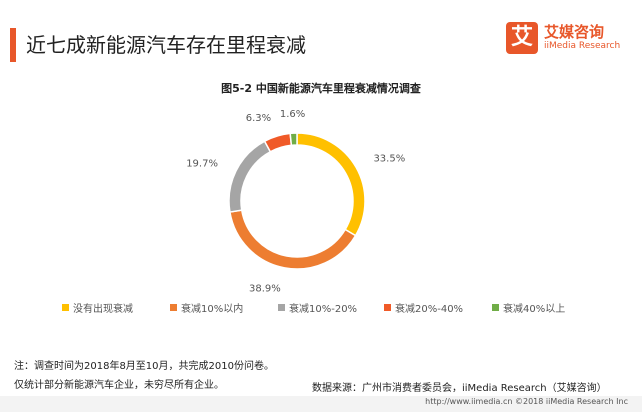 The image size is (642, 412). I want to click on chart-legend: 没有出现衰减 衰减10%以内 衰减10%-20% 衰减20%-40% 衰减40%以上, so click(332, 309).